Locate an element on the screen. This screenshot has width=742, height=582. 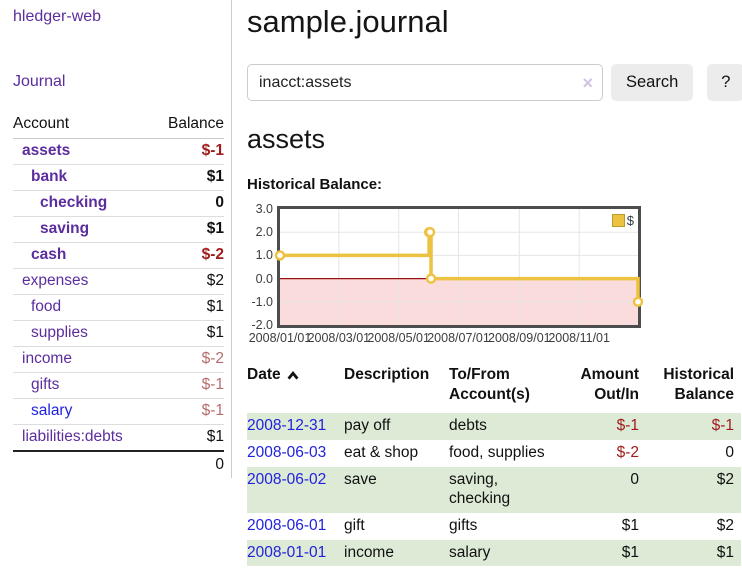
clear-search-icon: × is located at coordinates (587, 82).